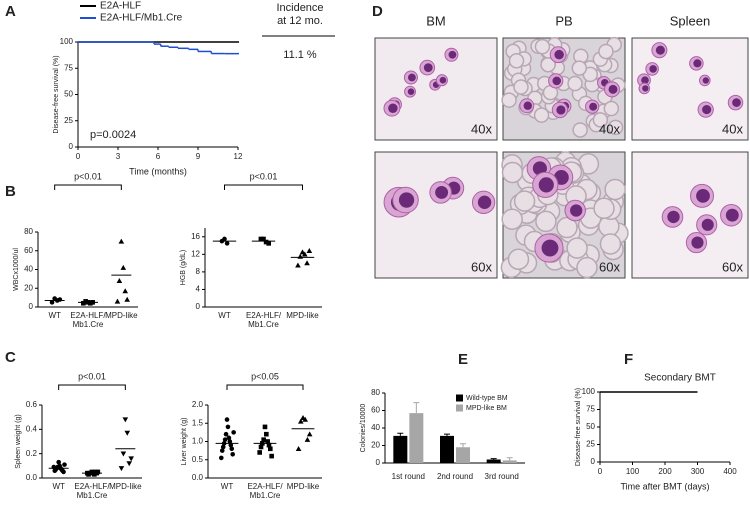  Describe the element at coordinates (198, 441) in the screenshot. I see `y-tick-label: 1.0` at that location.